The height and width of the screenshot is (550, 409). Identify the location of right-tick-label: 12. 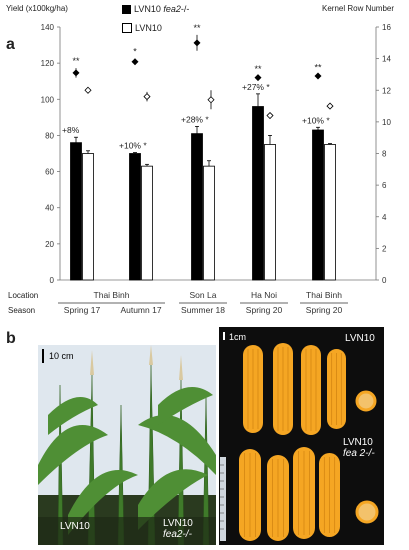
(386, 90).